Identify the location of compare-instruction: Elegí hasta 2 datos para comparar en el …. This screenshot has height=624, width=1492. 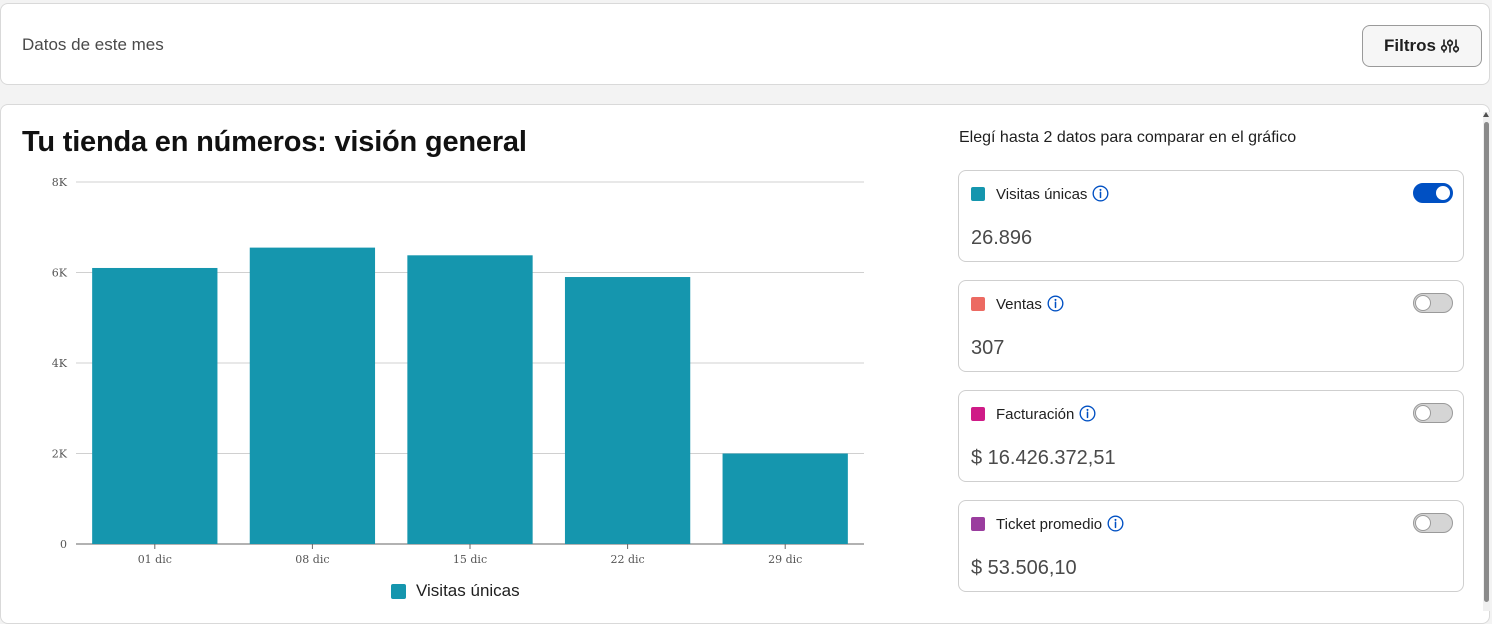
(1128, 137).